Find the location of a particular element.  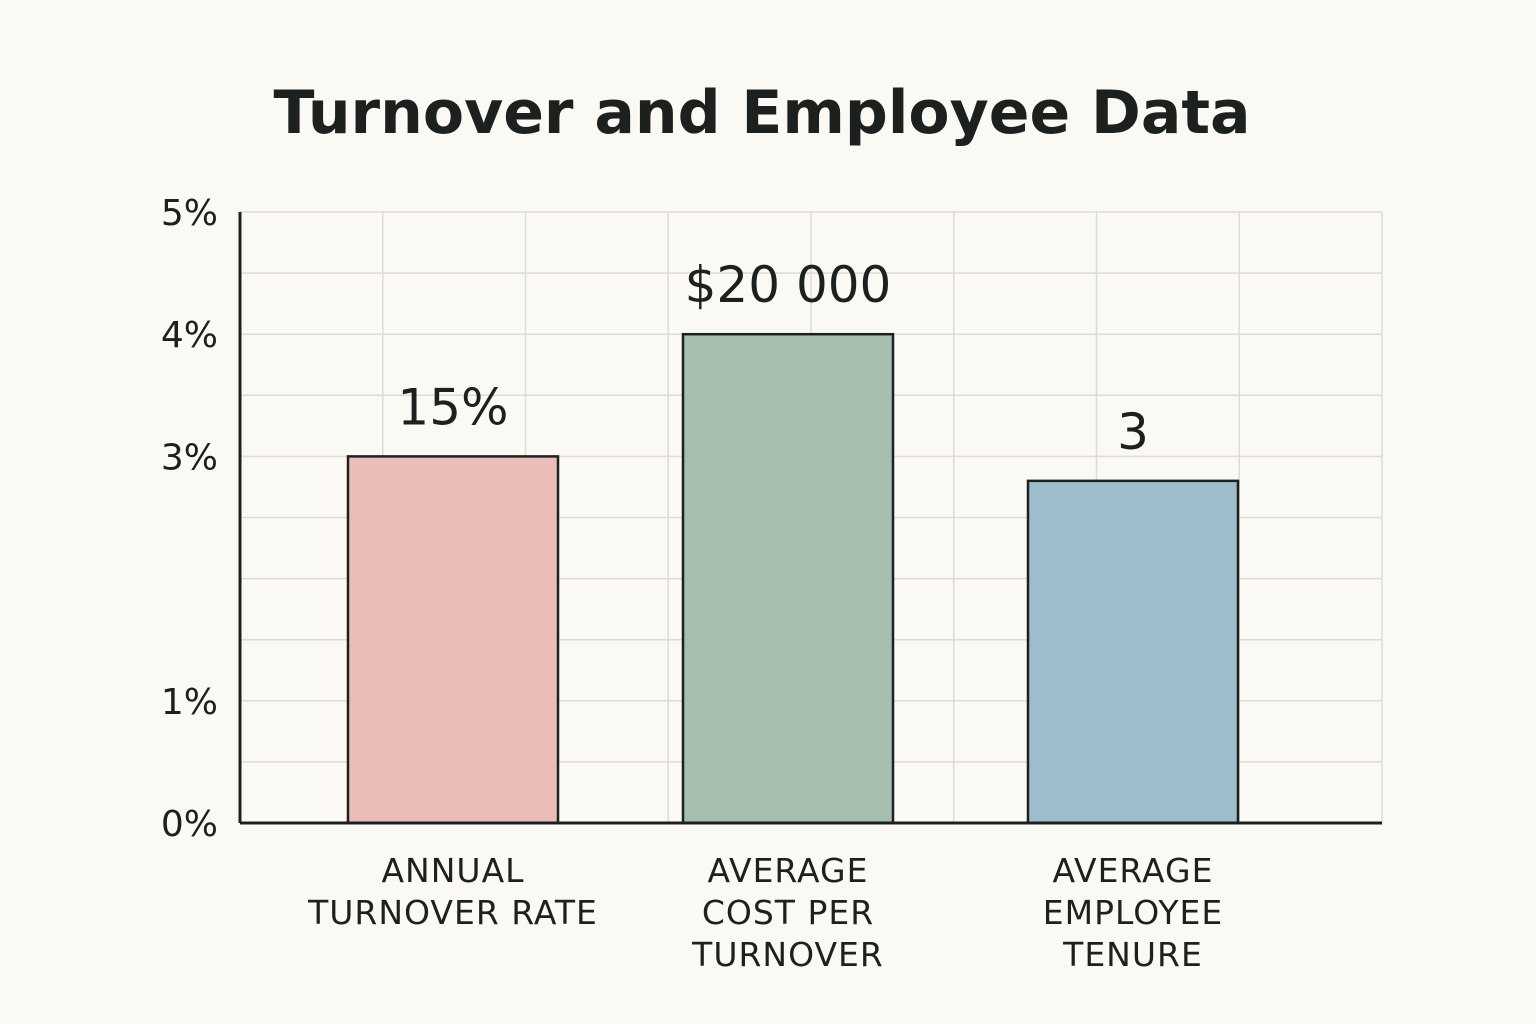

category-label-line: COST PER is located at coordinates (788, 912).